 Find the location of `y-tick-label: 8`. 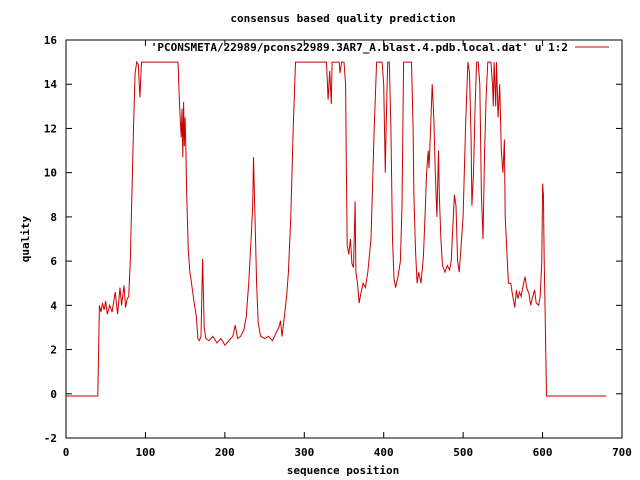

y-tick-label: 8 is located at coordinates (53, 217).